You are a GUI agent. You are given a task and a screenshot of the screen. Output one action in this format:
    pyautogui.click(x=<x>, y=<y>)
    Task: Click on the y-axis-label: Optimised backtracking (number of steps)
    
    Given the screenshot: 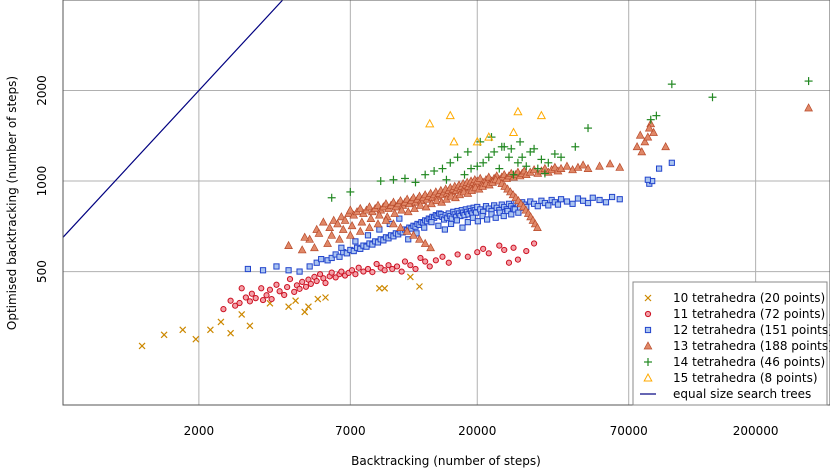 What is the action you would take?
    pyautogui.click(x=12, y=203)
    